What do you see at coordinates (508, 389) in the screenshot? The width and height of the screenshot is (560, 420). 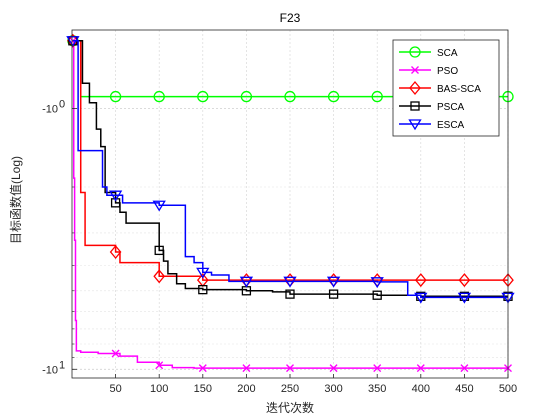 I see `x-tick-label: 500` at bounding box center [508, 389].